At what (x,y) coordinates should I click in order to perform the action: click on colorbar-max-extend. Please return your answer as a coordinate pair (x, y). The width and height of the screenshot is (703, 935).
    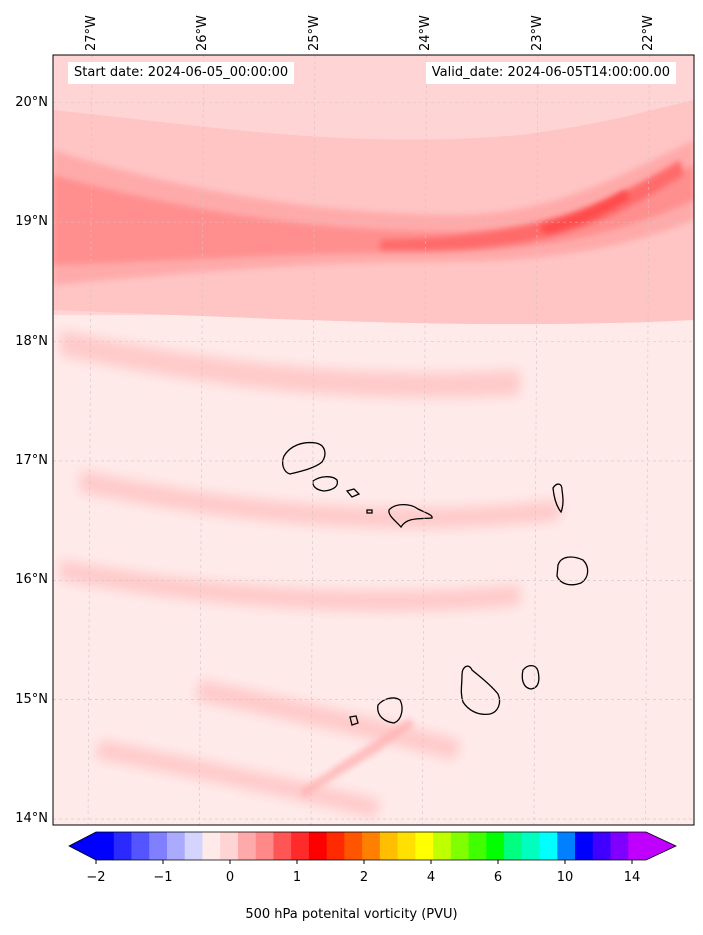
    Looking at the image, I should click on (661, 846).